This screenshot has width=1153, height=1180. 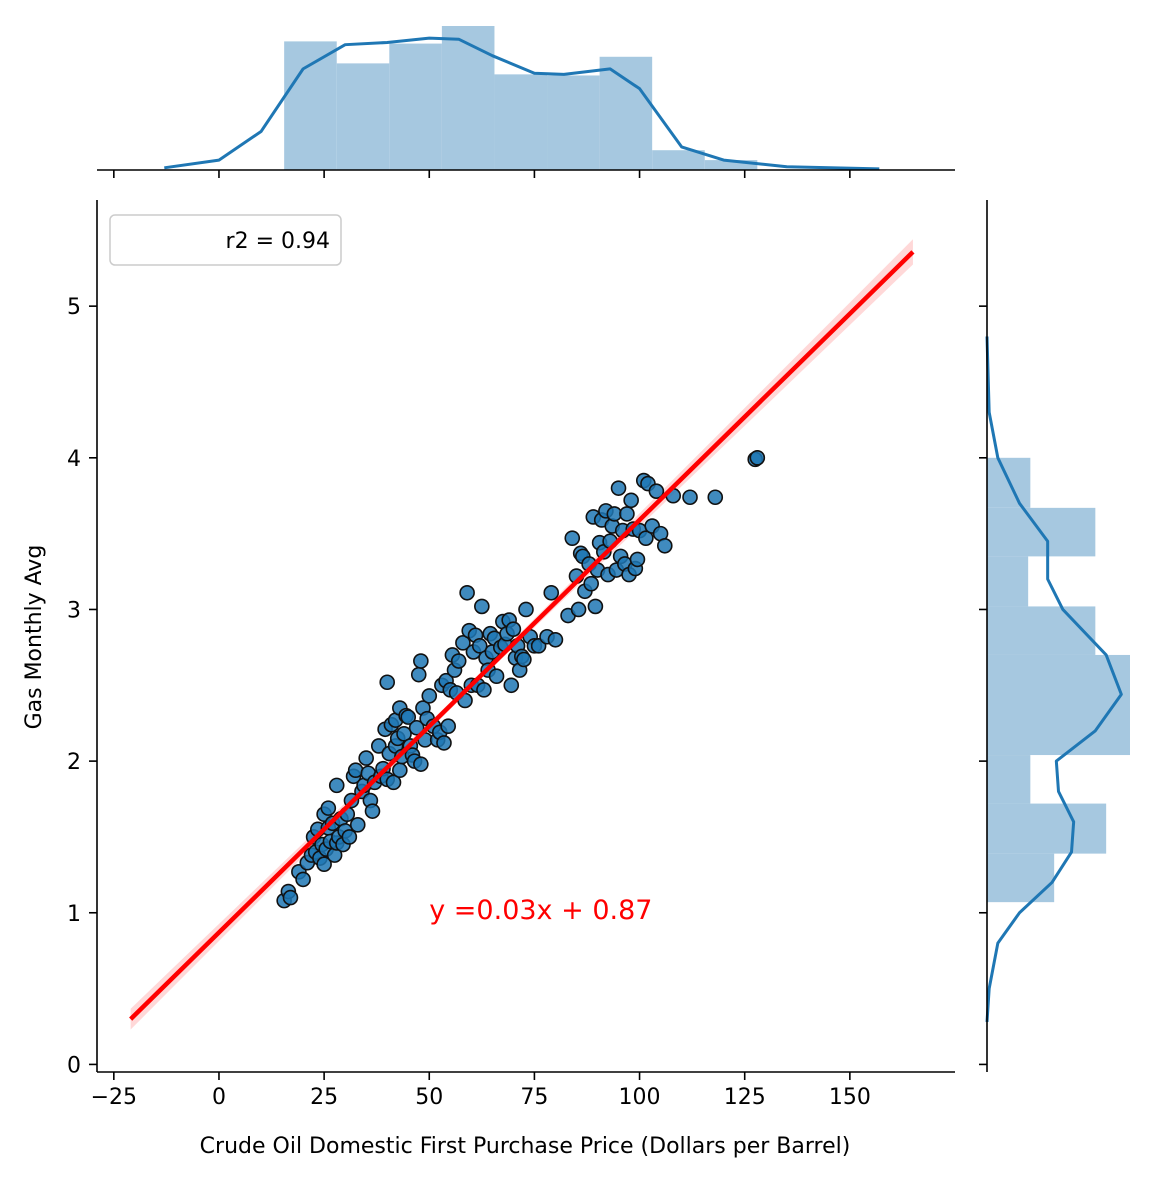 I want to click on y-tick-label: 2, so click(x=74, y=762).